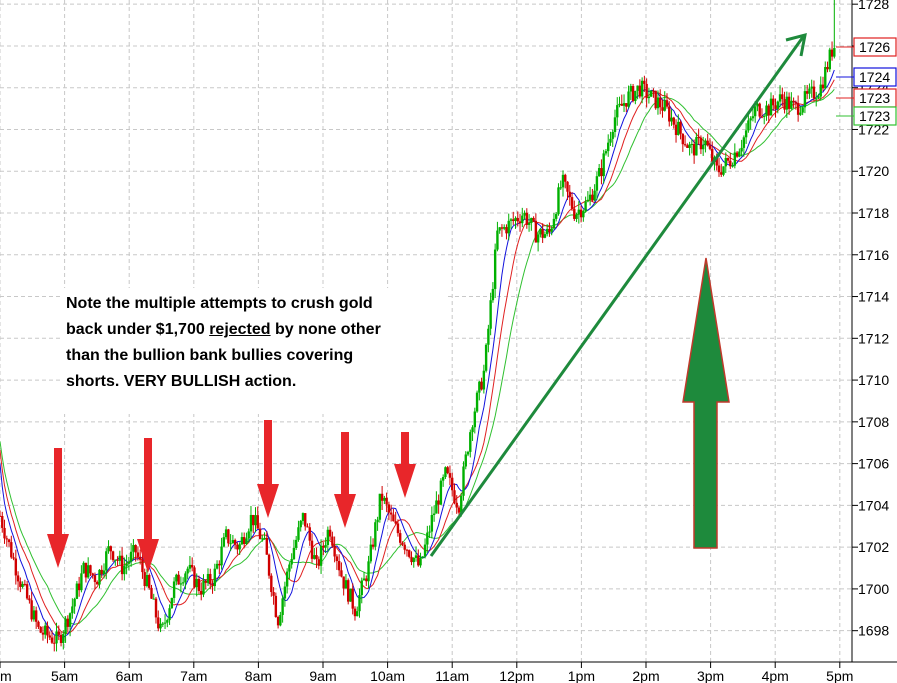  I want to click on annotation-rejected: rejected, so click(240, 329).